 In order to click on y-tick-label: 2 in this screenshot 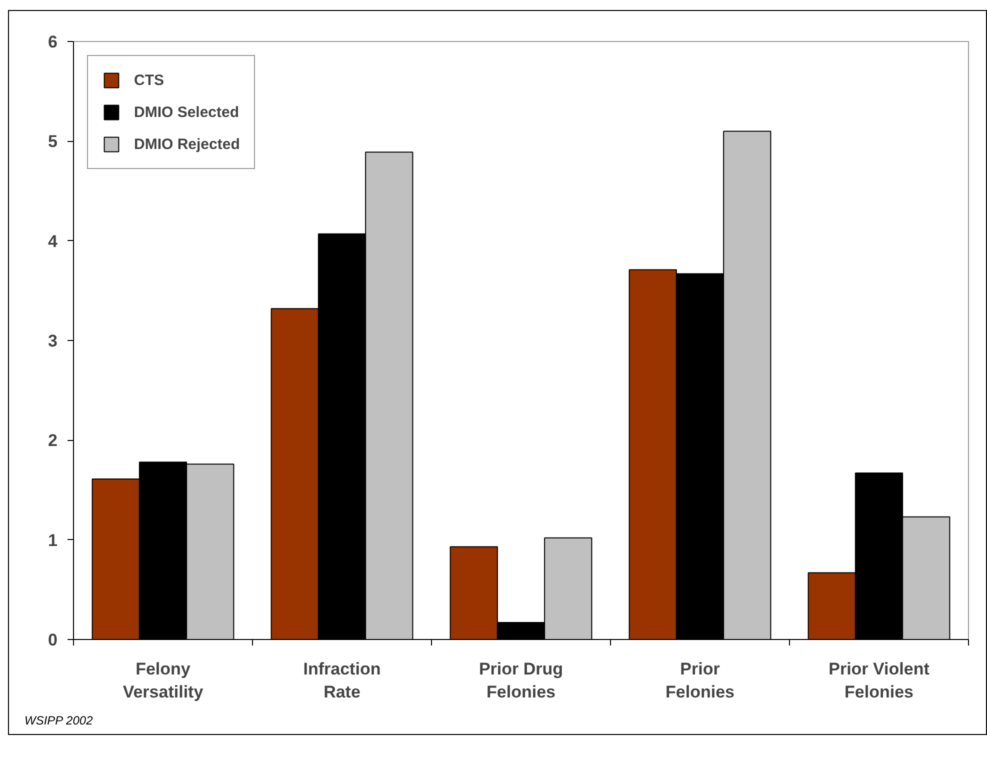, I will do `click(53, 440)`.